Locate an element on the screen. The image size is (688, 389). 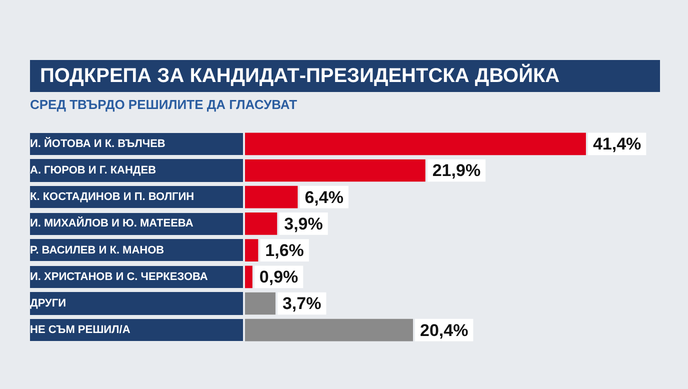
chart-subtitle: СРЕД ТВЪРДО РЕШИЛИТЕ ДА ГЛАСУВАТ is located at coordinates (164, 104).